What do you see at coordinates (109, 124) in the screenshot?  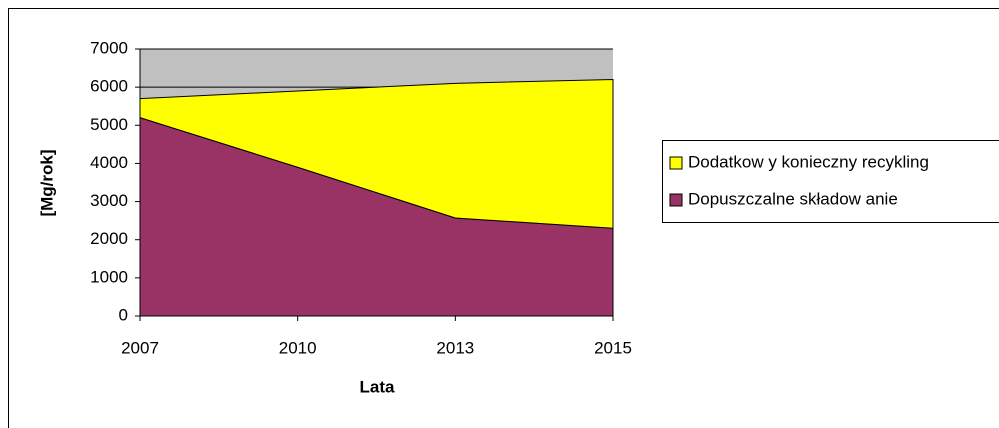 I see `y-tick-label: 5000` at bounding box center [109, 124].